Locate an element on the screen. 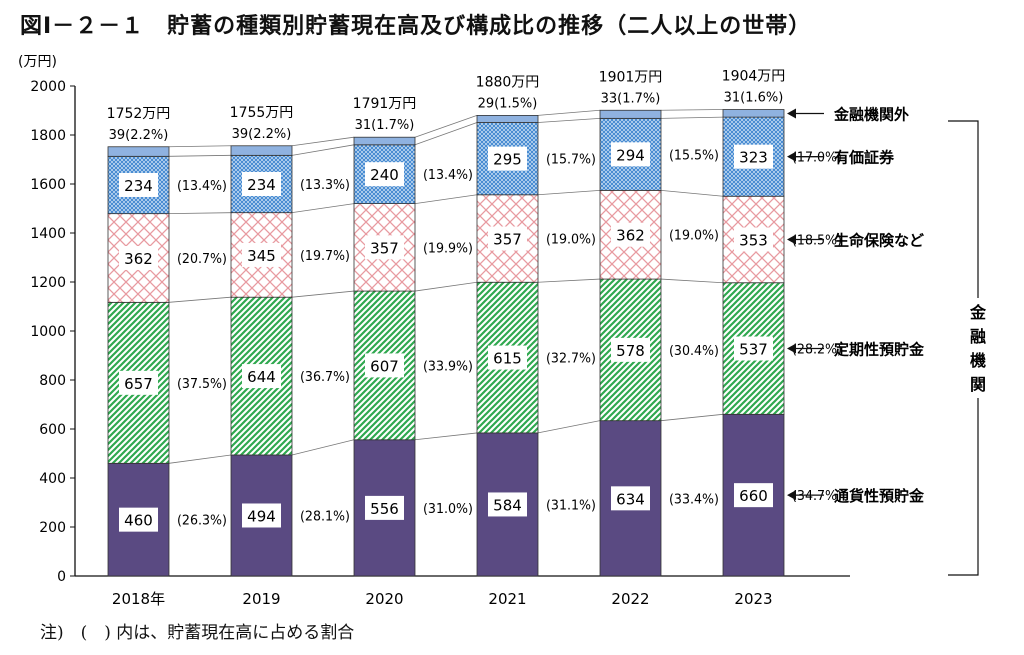  share-label: (19.0%) is located at coordinates (694, 236).